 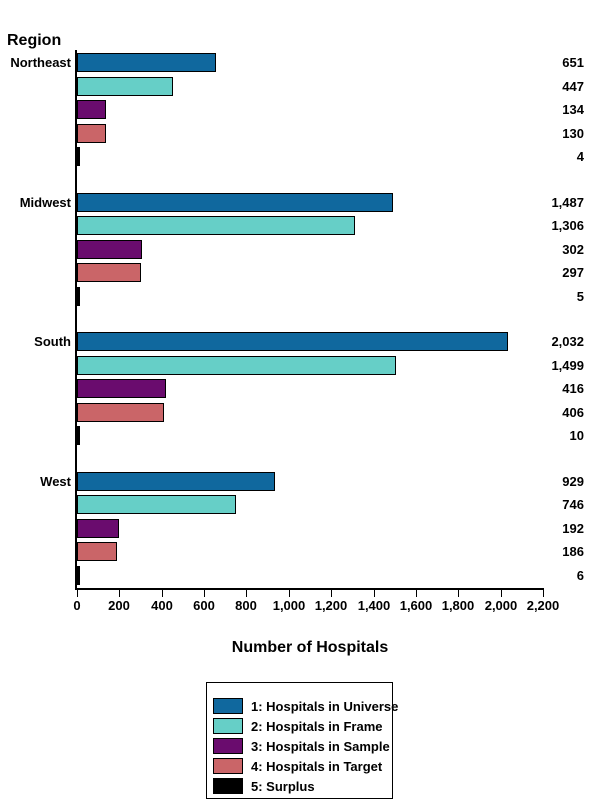 I want to click on value-label: 130, so click(x=573, y=133).